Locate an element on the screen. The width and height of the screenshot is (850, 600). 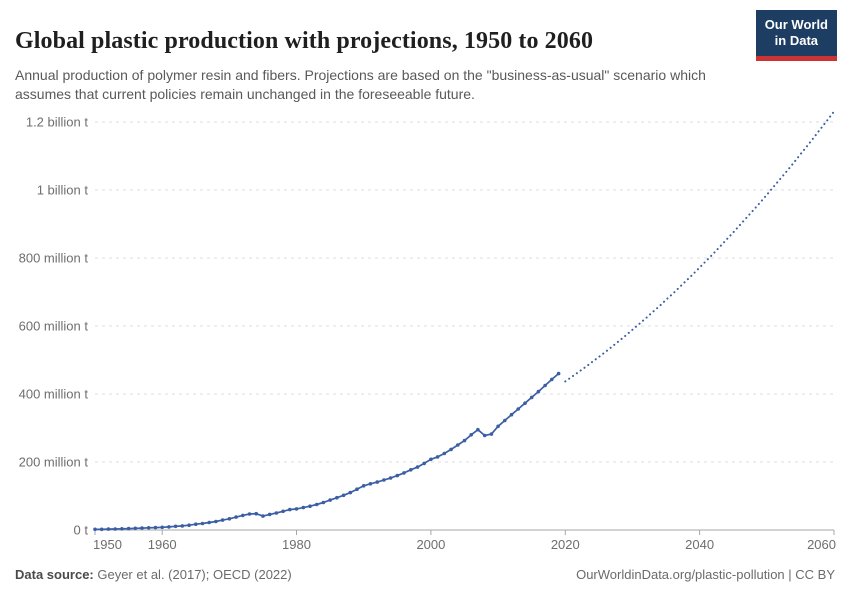
y-tick-label: 800 million t is located at coordinates (54, 258).